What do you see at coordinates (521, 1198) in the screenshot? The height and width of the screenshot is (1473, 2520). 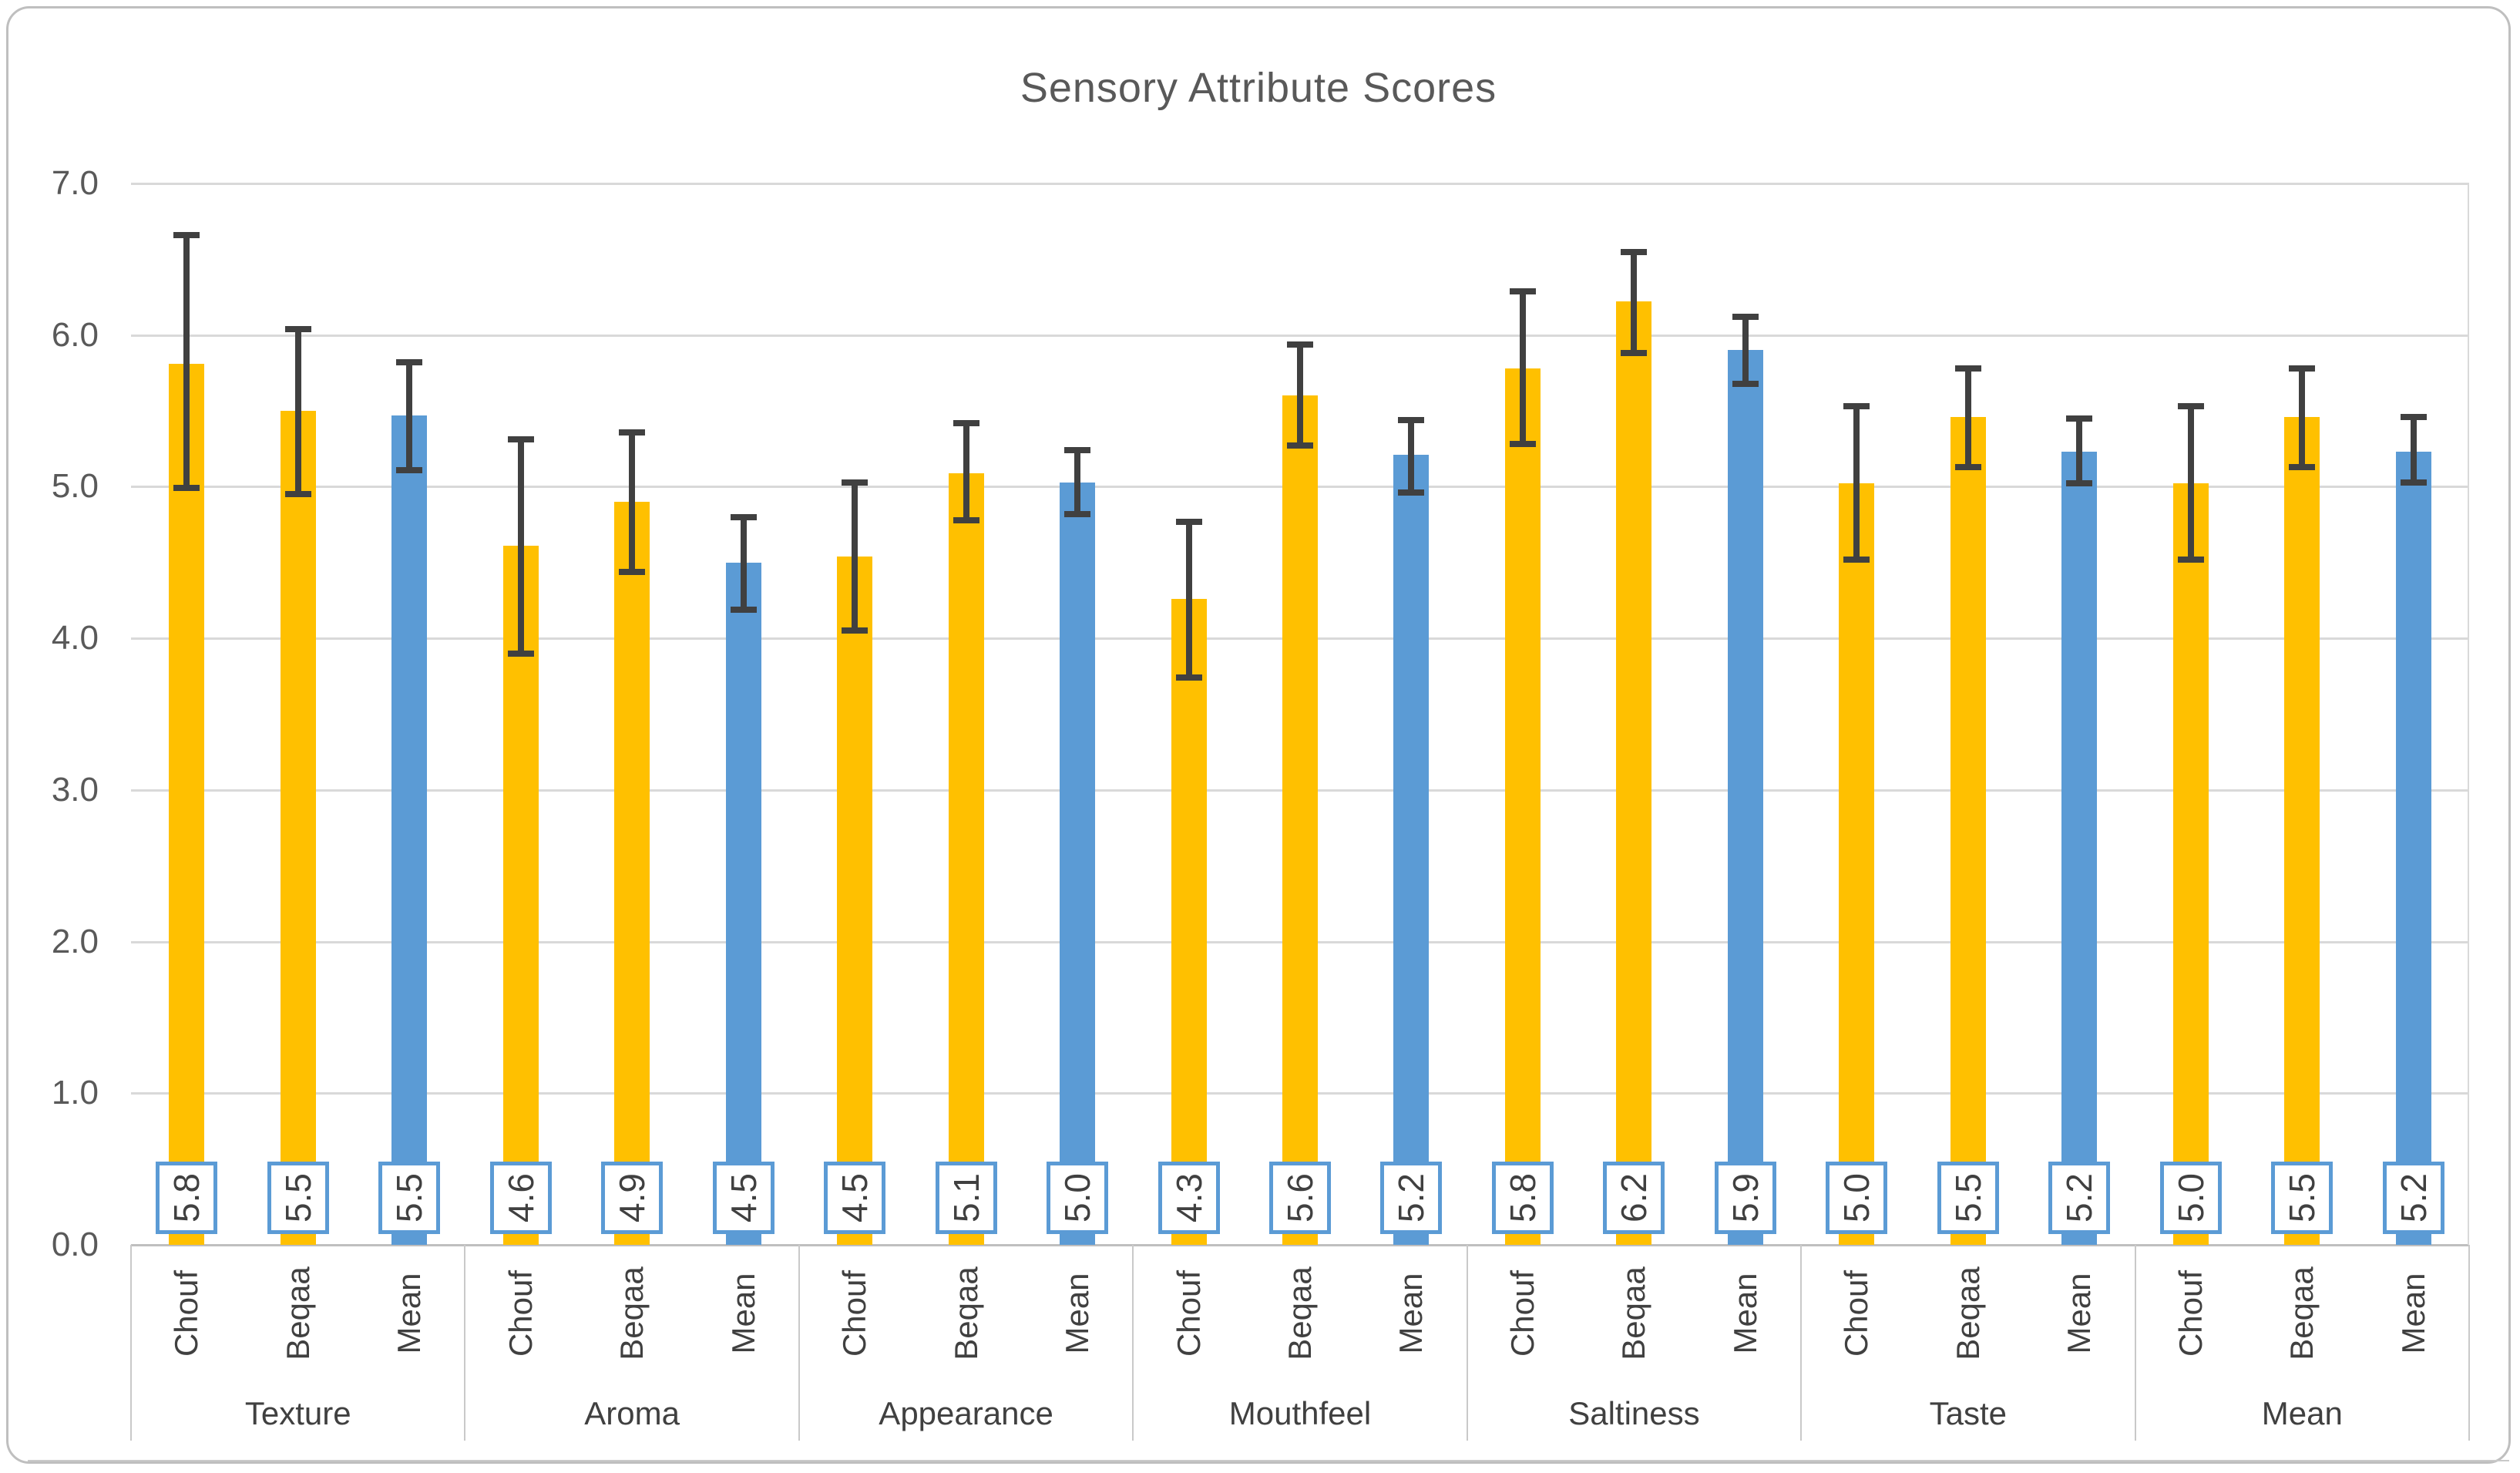 I see `data-label-value: 4.6` at bounding box center [521, 1198].